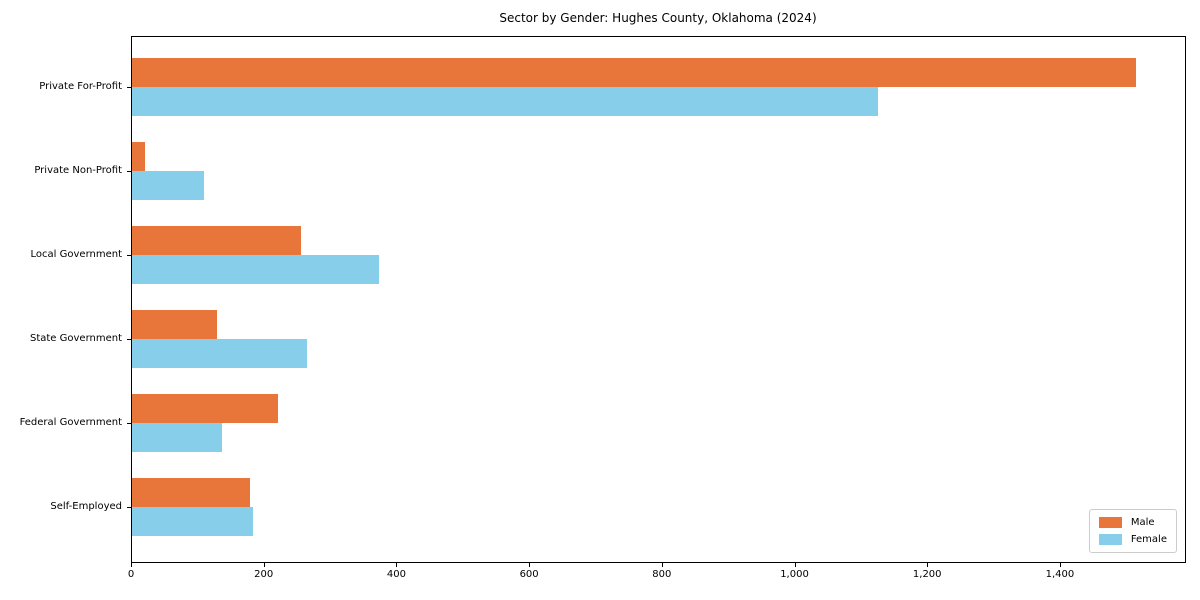 The image size is (1200, 600). What do you see at coordinates (76, 254) in the screenshot?
I see `ytick-label-local-government: Local Government` at bounding box center [76, 254].